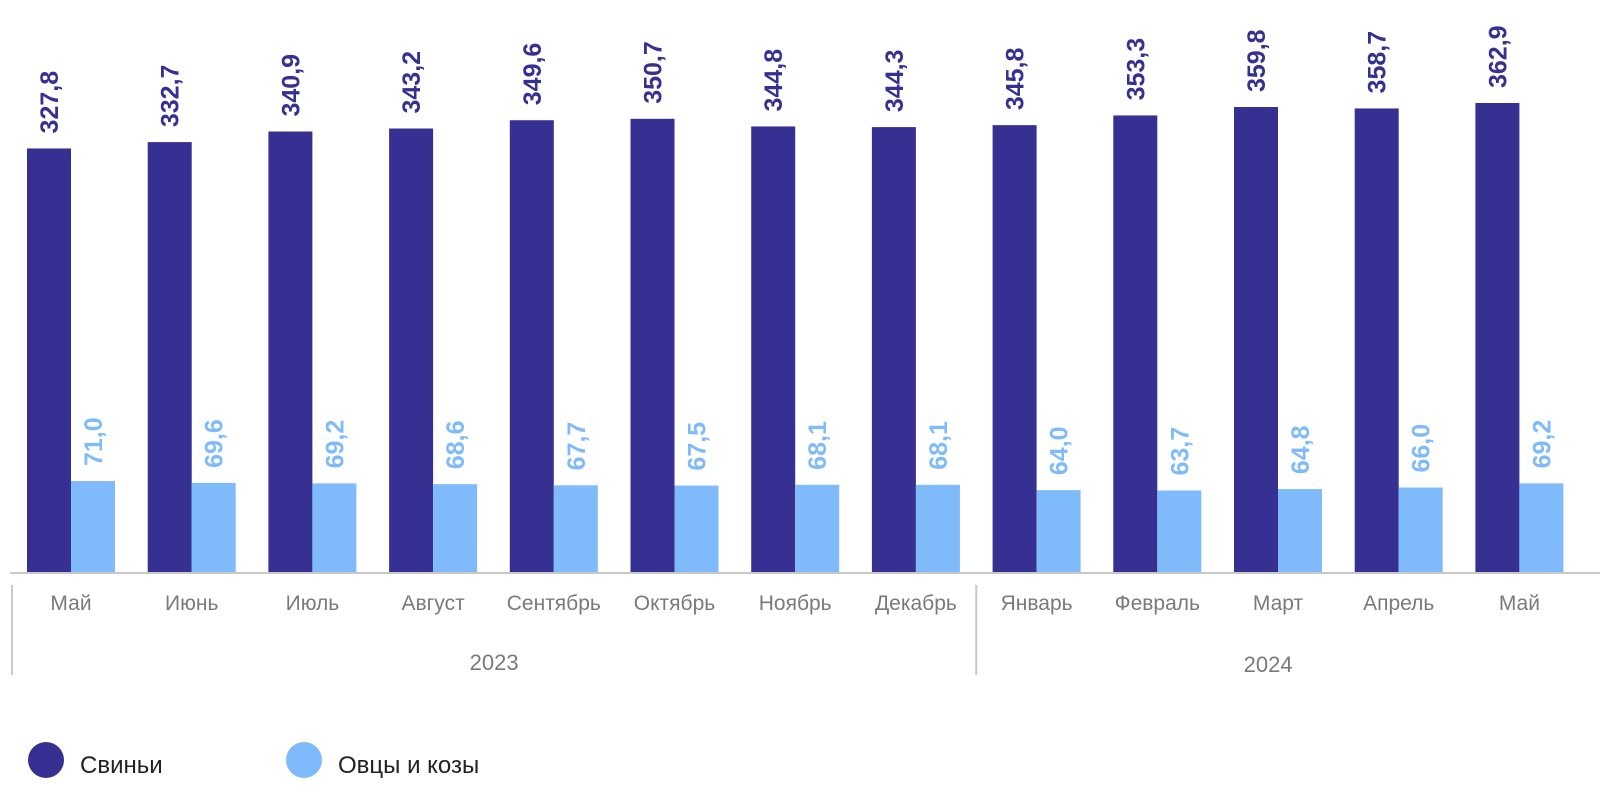  What do you see at coordinates (1422, 448) in the screenshot?
I see `data-label-sheep: 66,0` at bounding box center [1422, 448].